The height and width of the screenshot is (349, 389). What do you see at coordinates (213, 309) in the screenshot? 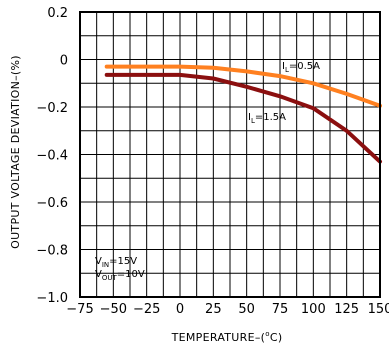
I see `x-tick-label: 25` at bounding box center [213, 309].